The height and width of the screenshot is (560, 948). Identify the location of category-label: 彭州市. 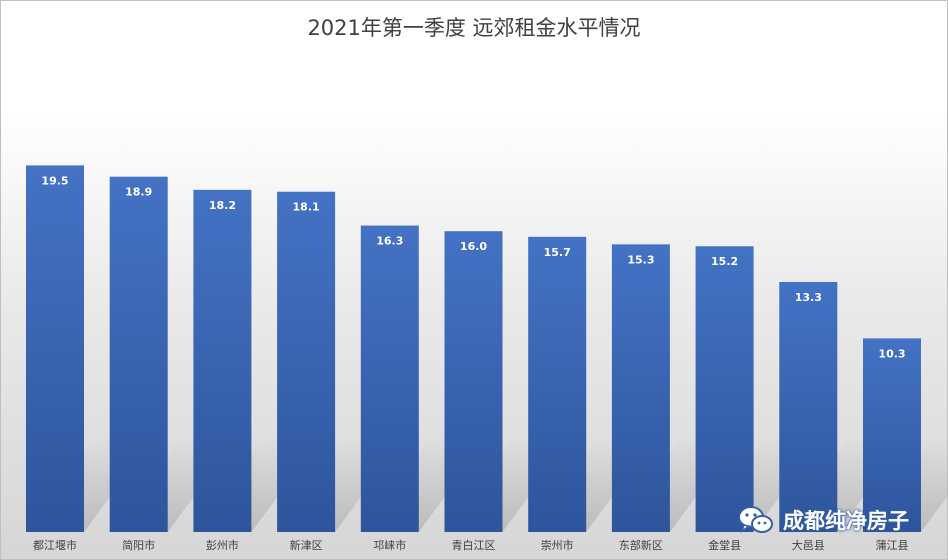
(222, 545).